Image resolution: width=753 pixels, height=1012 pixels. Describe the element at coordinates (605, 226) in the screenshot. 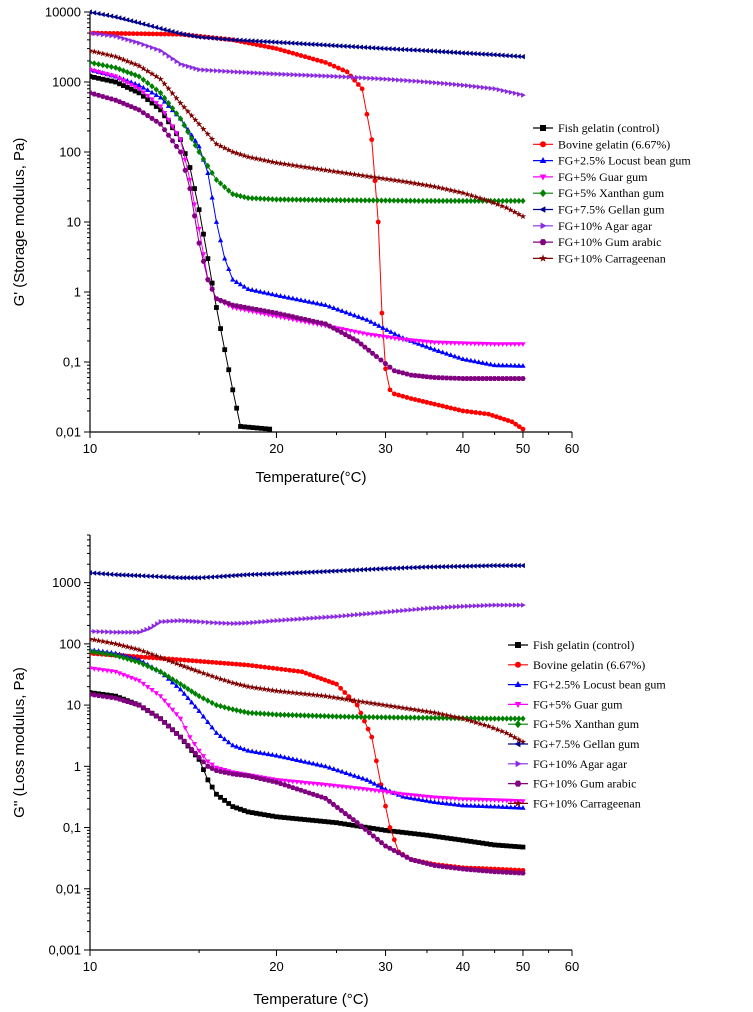

I see `legend-label: FG+10% Agar agar` at that location.